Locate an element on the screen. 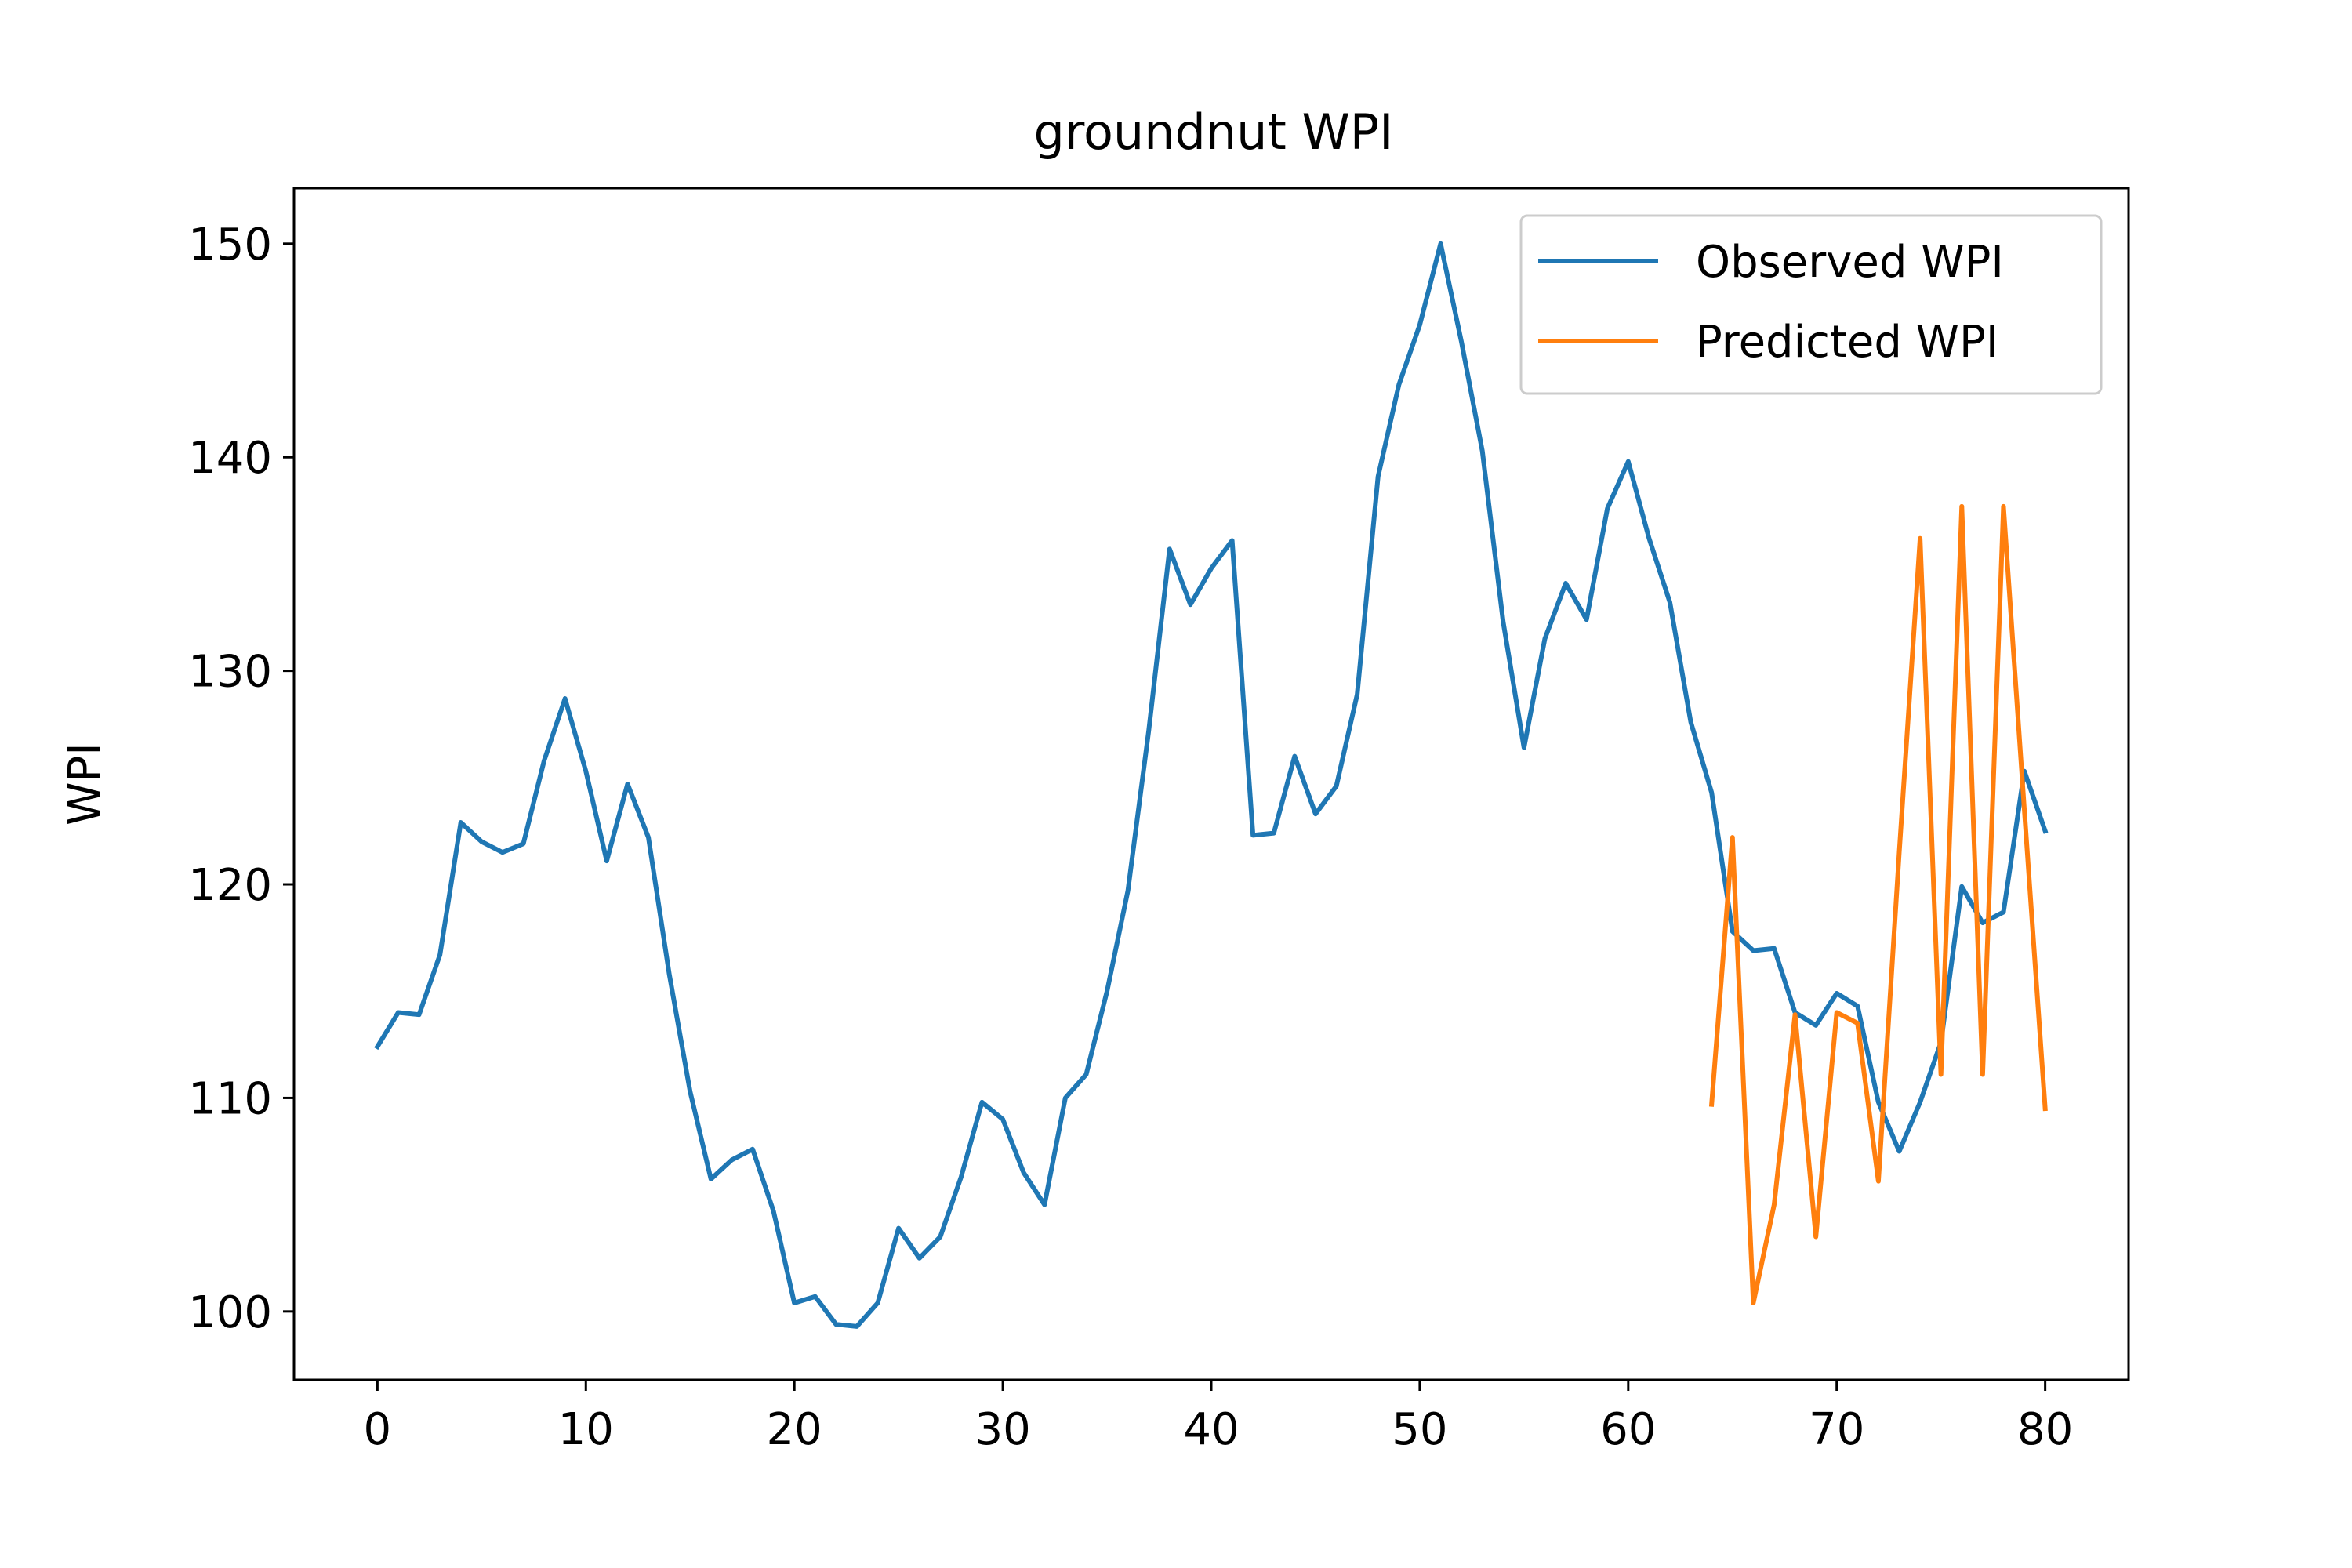 Image resolution: width=2352 pixels, height=1568 pixels. y-tick-label: 100 is located at coordinates (230, 1312).